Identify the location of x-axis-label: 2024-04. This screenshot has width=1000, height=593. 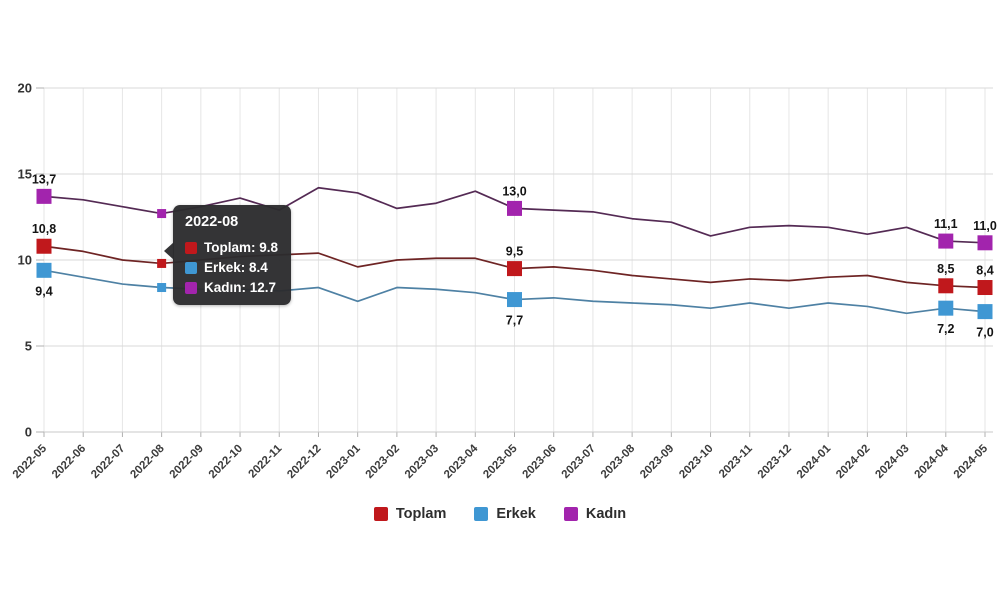
(932, 461).